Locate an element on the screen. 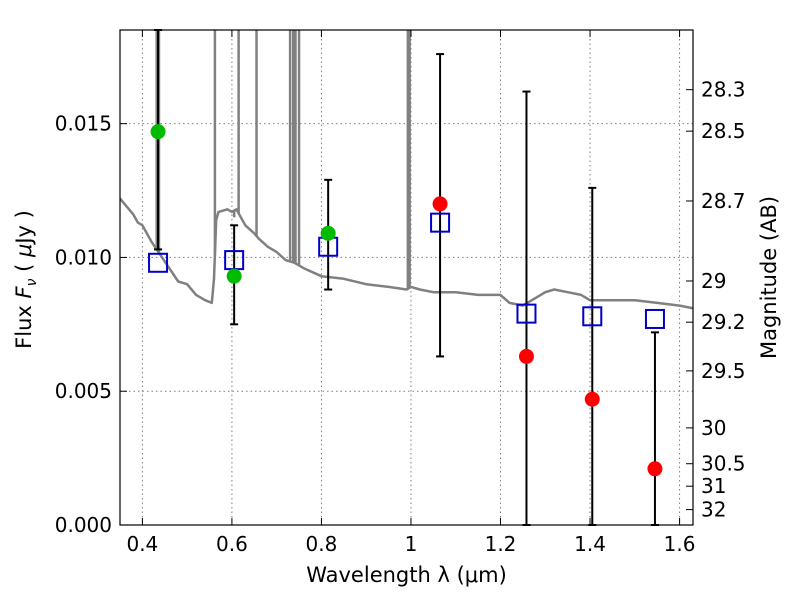 The height and width of the screenshot is (600, 800). x-tick-label: 0.4 is located at coordinates (142, 544).